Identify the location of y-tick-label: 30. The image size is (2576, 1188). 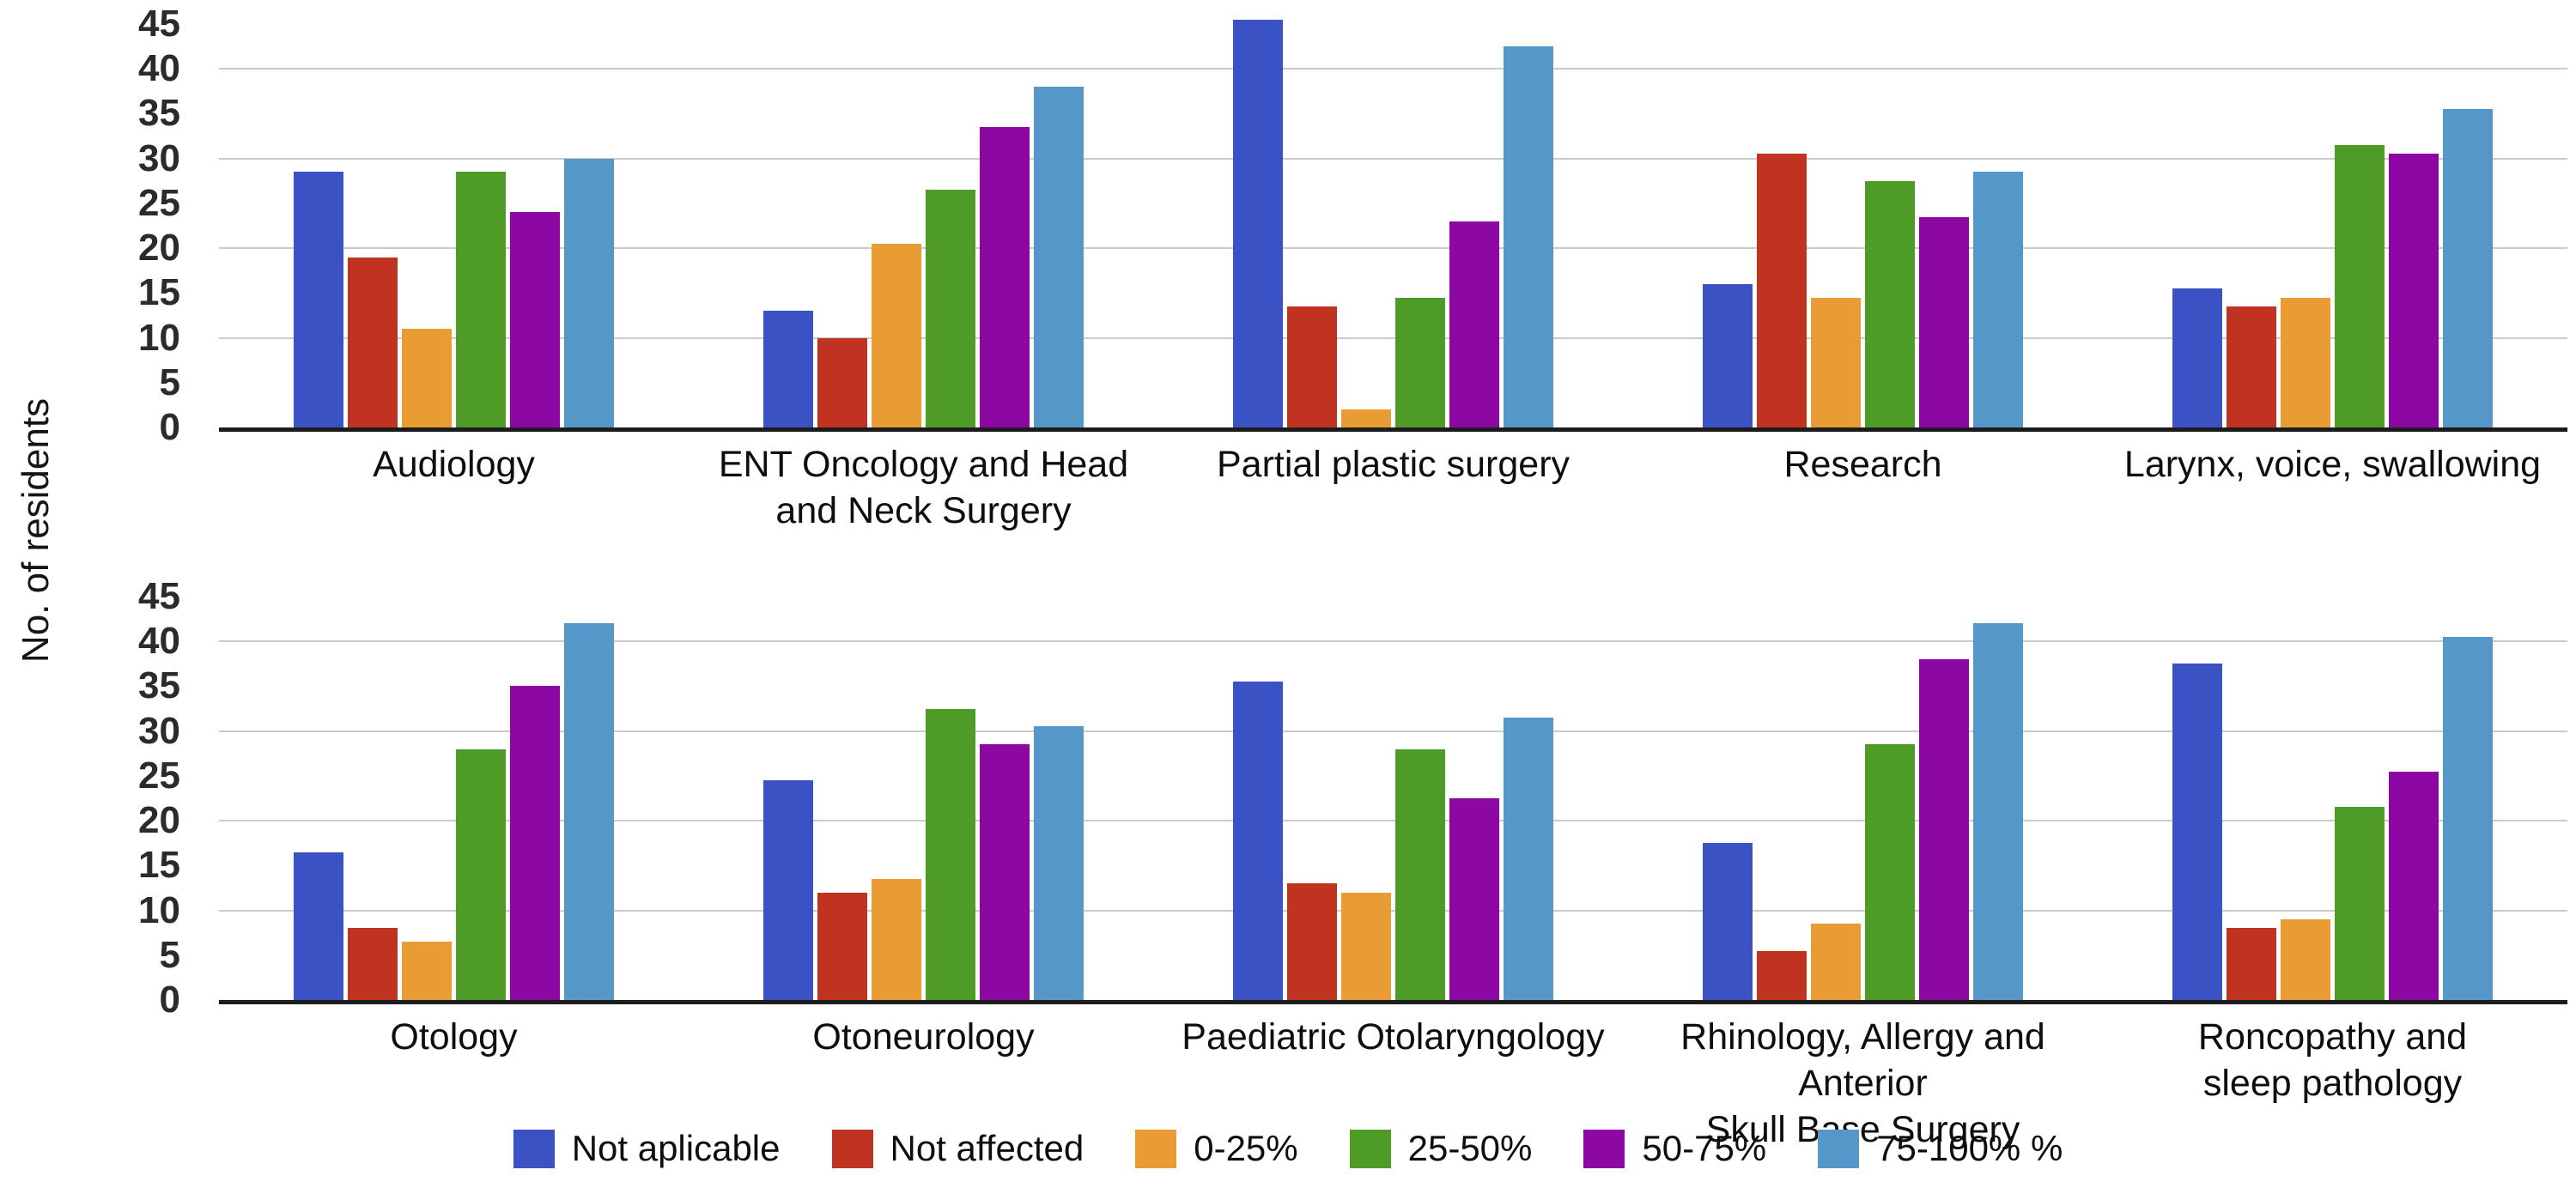
(159, 158).